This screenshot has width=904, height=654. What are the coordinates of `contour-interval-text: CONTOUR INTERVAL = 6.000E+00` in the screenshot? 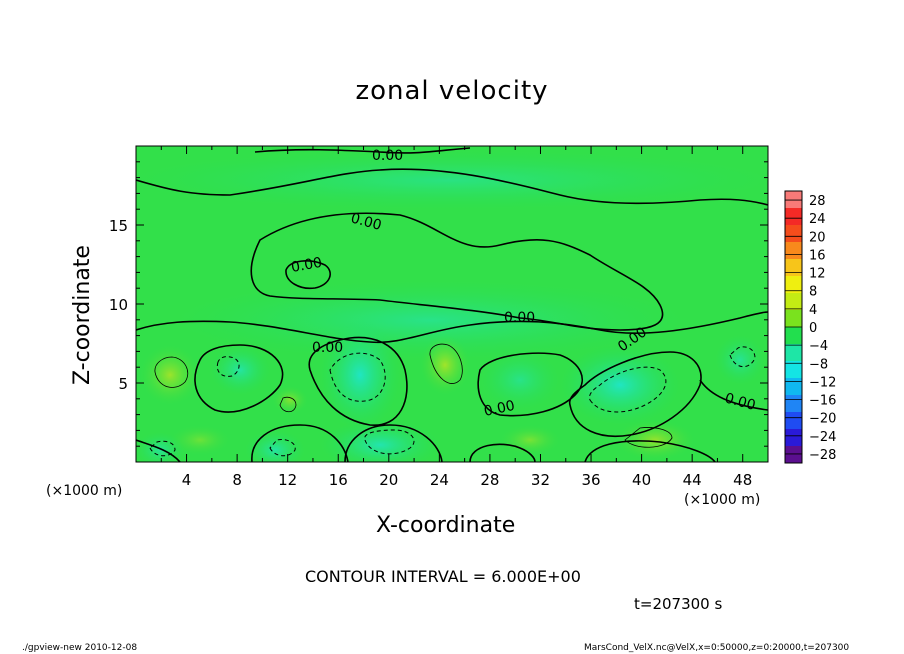 It's located at (443, 576).